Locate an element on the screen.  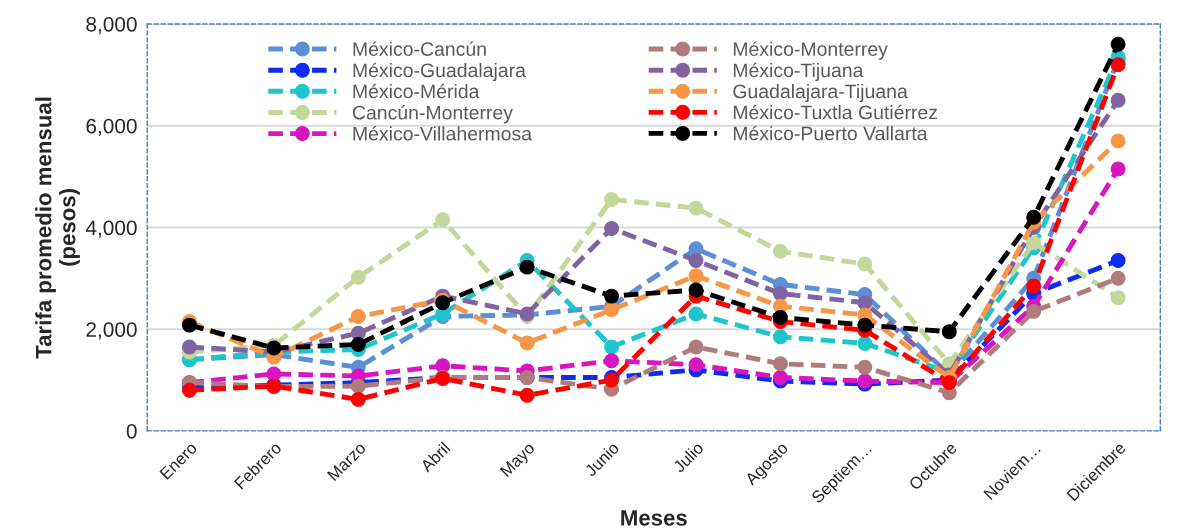
legend-label: México-Guadalajara is located at coordinates (439, 72).